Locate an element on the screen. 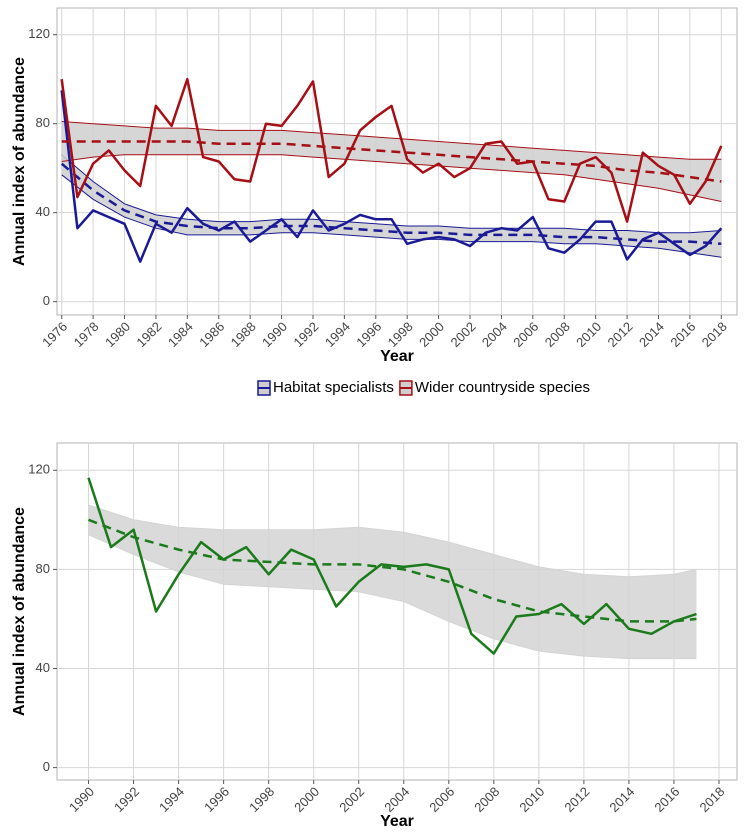 This screenshot has height=832, width=746. x-tick-label: 1980 is located at coordinates (117, 334).